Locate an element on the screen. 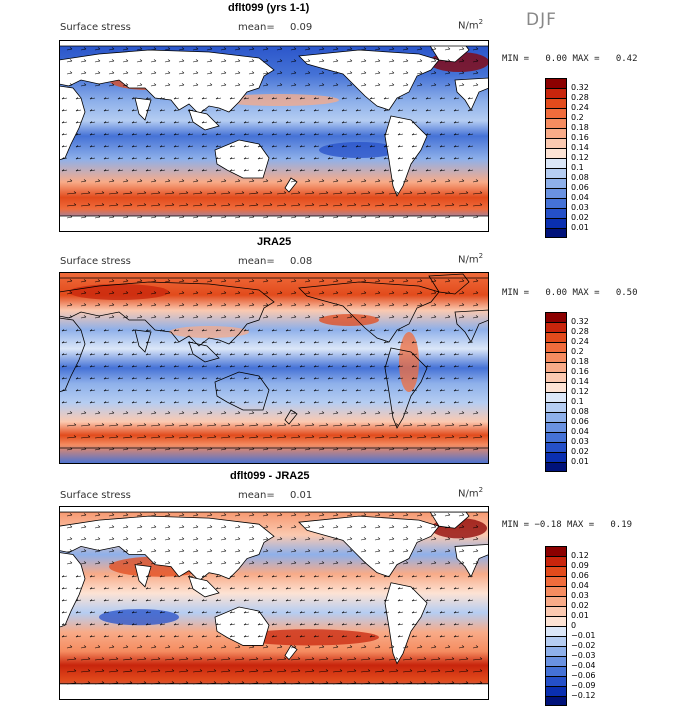  colorbar-level-label: 0.09 is located at coordinates (580, 565).